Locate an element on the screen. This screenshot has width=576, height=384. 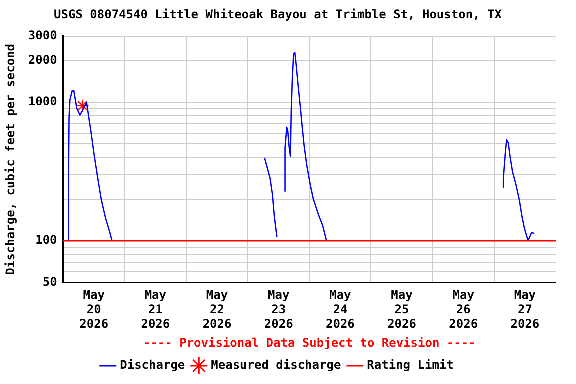
x-tick-label: May 23 2026 is located at coordinates (279, 309).